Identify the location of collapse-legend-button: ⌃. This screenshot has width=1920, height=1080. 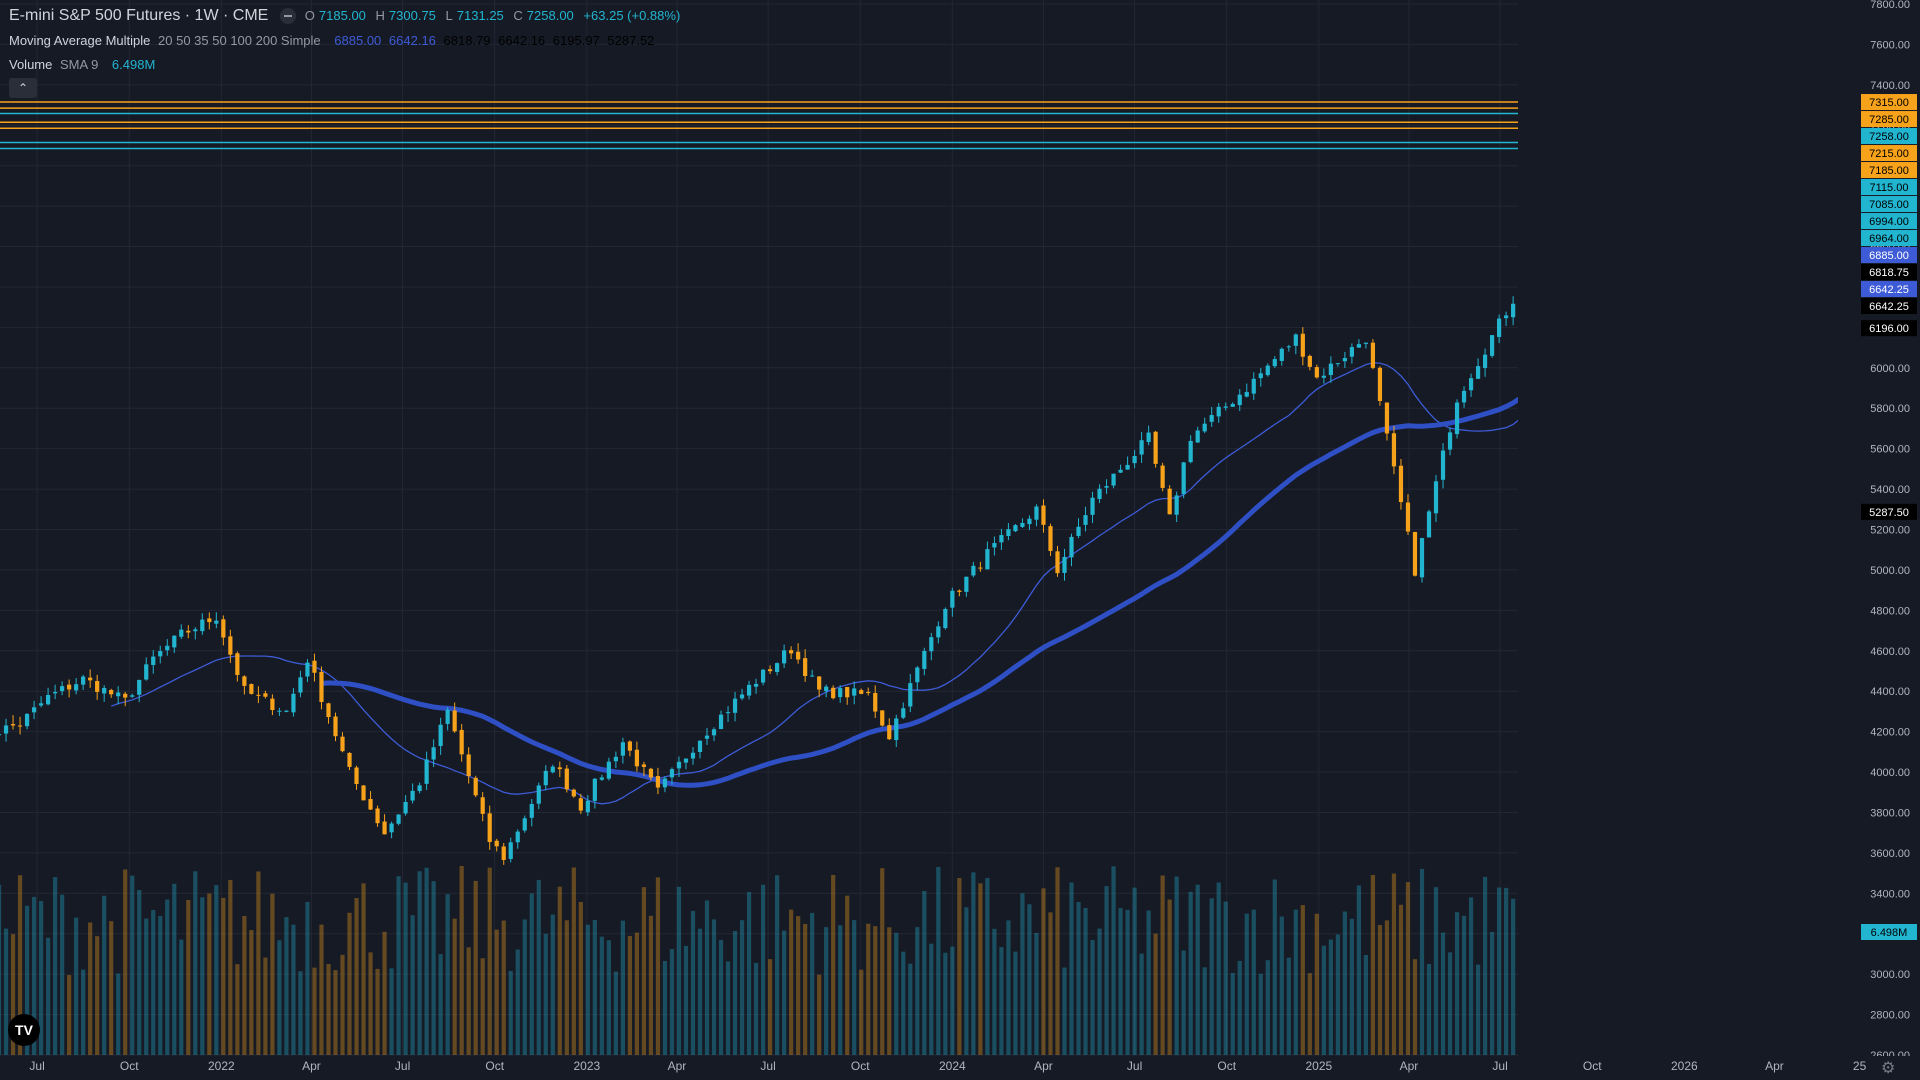
(23, 88).